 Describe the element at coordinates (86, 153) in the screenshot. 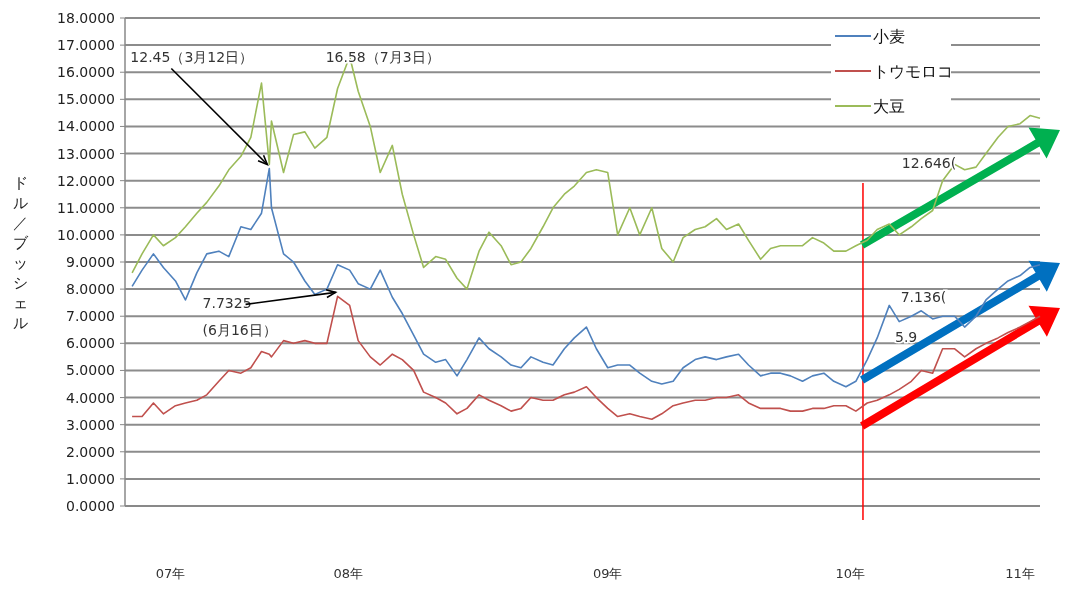

I see `y-tick-label: 13.0000` at that location.